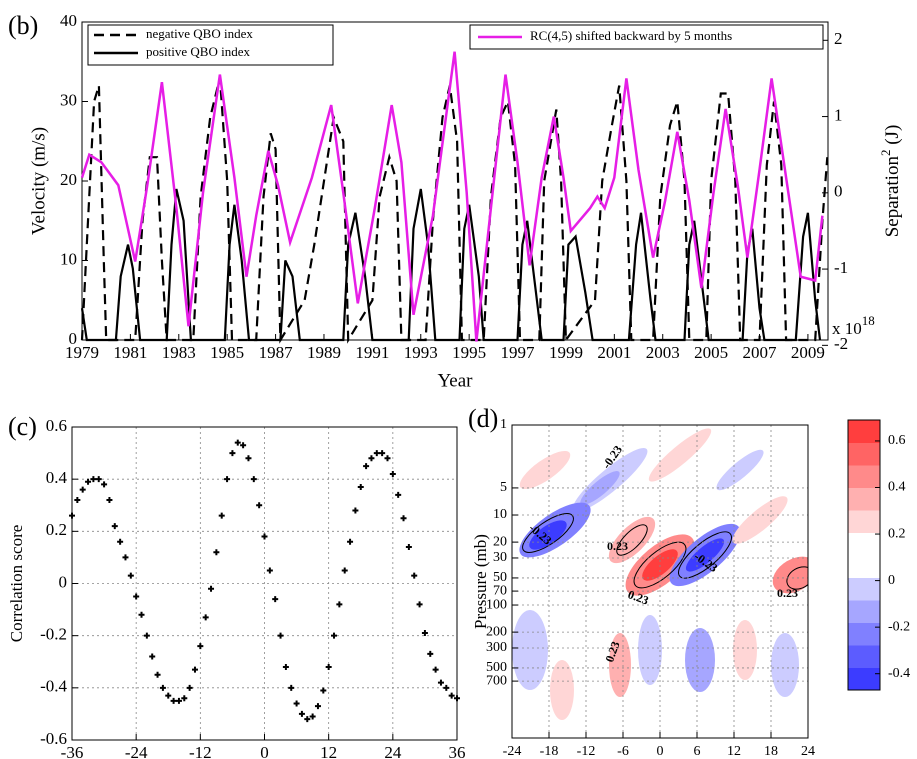 This screenshot has height=759, width=917. Describe the element at coordinates (897, 487) in the screenshot. I see `colorbar-tick-label: 0.4` at that location.